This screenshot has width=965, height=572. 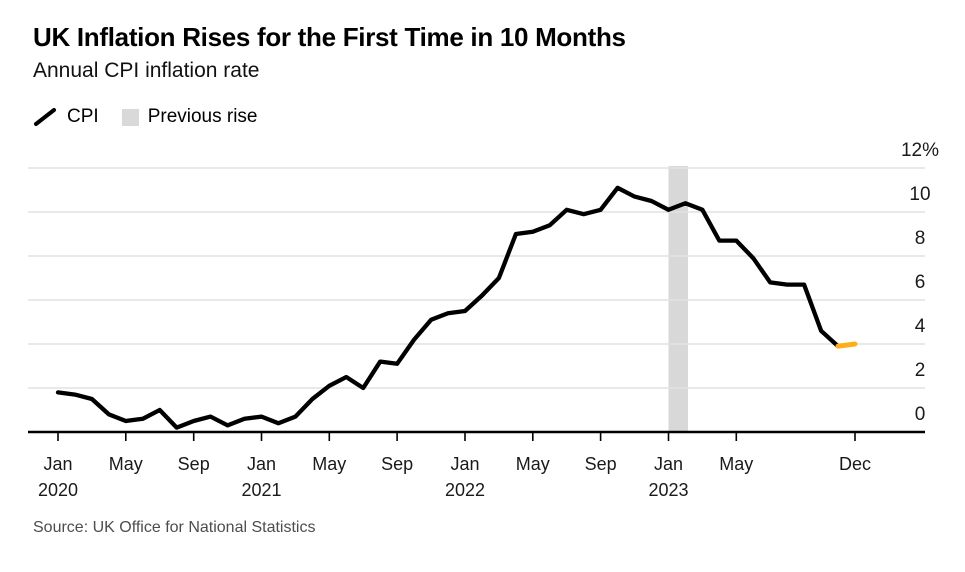 I want to click on cpi-line-highlight-segment, so click(x=846, y=345).